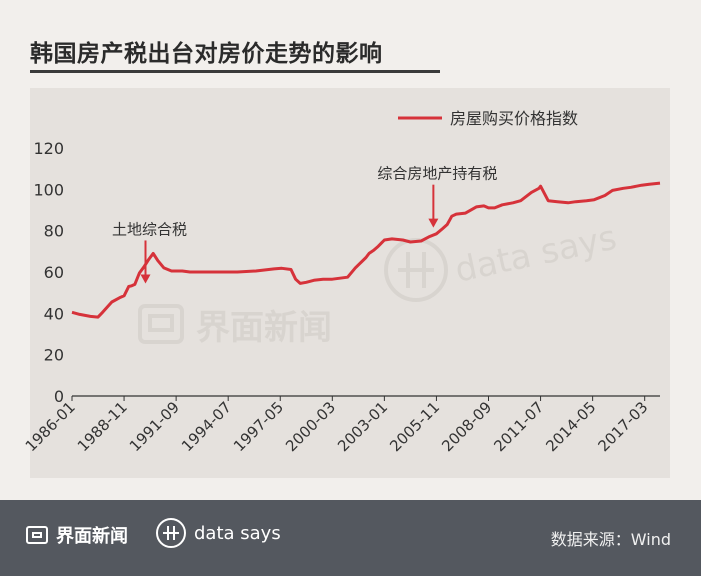 This screenshot has width=701, height=576. I want to click on x-tick-label: 1991-09, so click(154, 426).